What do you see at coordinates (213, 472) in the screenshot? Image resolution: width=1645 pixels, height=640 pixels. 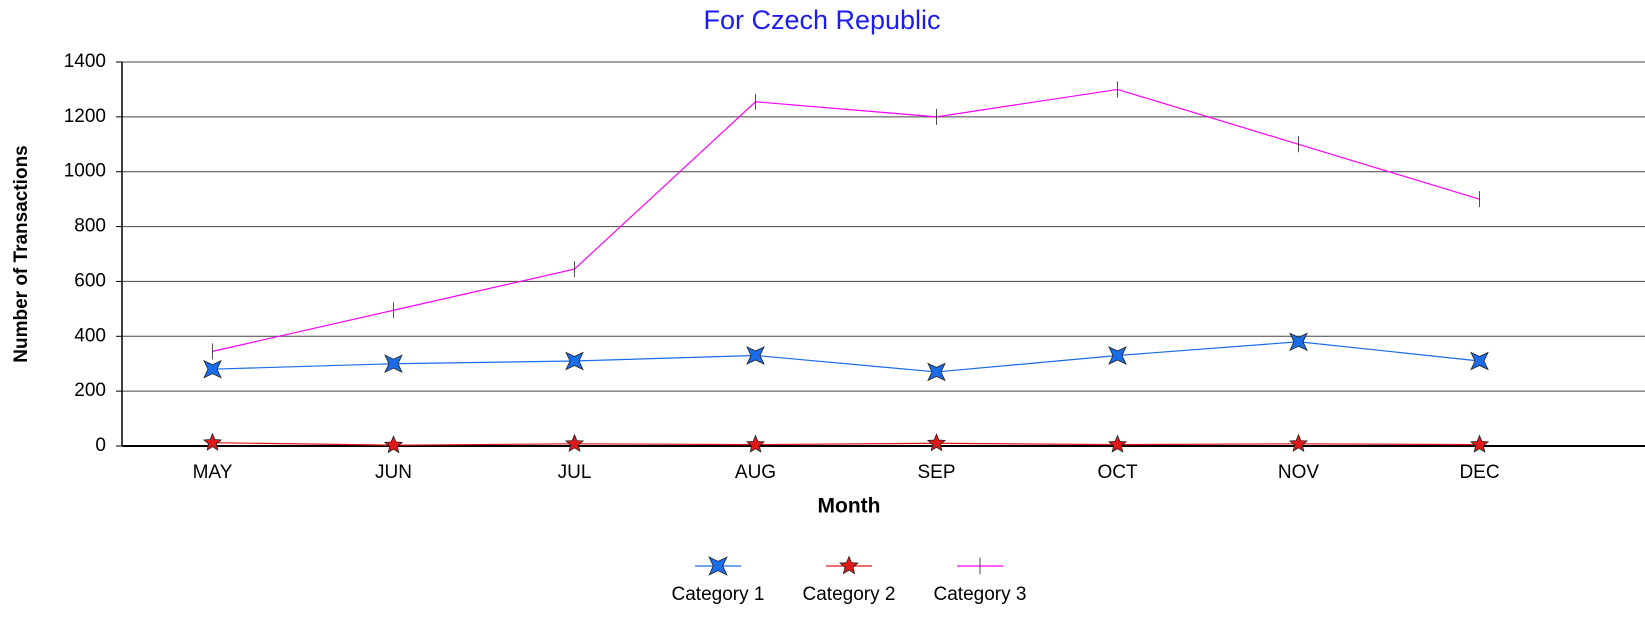 I see `x-tick-label: MAY` at bounding box center [213, 472].